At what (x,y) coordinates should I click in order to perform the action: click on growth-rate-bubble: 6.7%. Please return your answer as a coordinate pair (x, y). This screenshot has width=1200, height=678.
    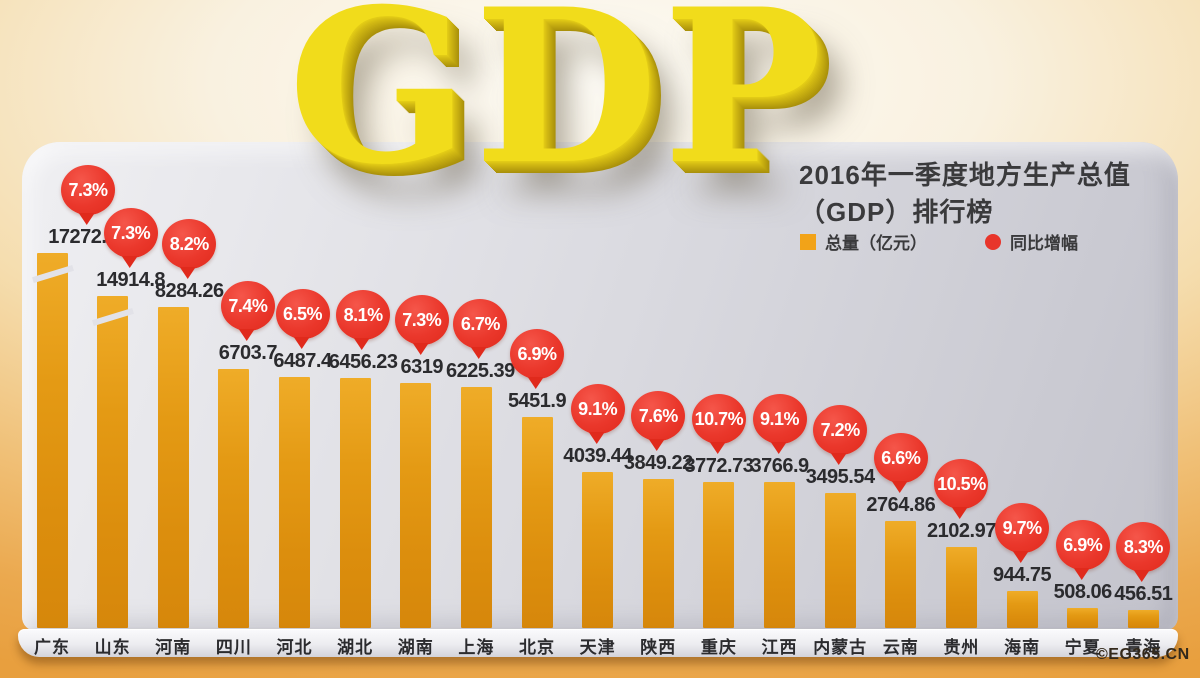
    Looking at the image, I should click on (480, 324).